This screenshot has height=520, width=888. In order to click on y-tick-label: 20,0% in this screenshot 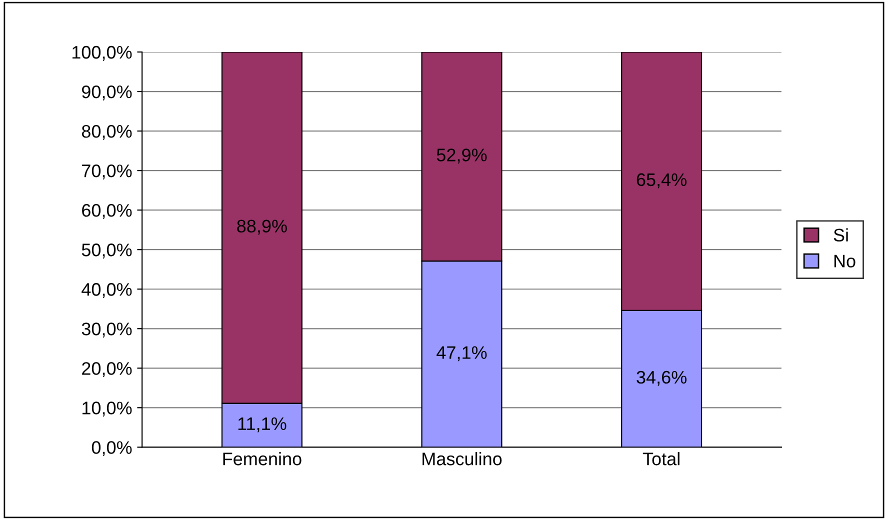, I will do `click(107, 370)`.